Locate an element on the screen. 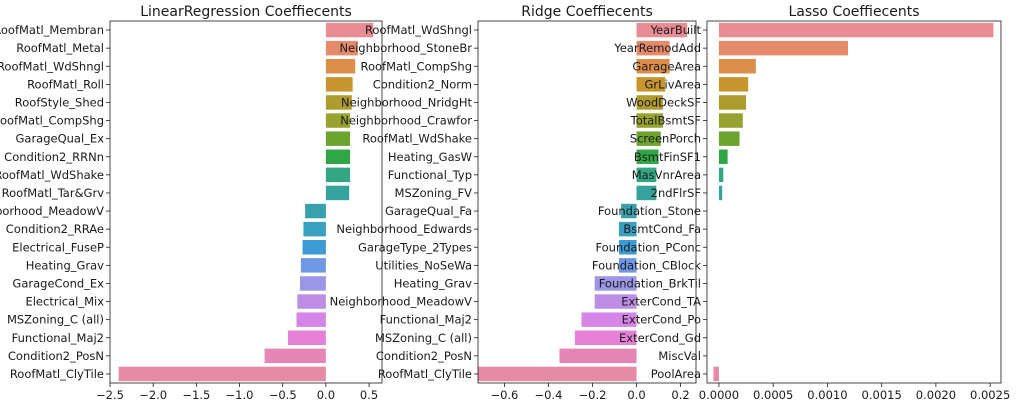  category-label: Neighborhood_Crawfor is located at coordinates (406, 121).